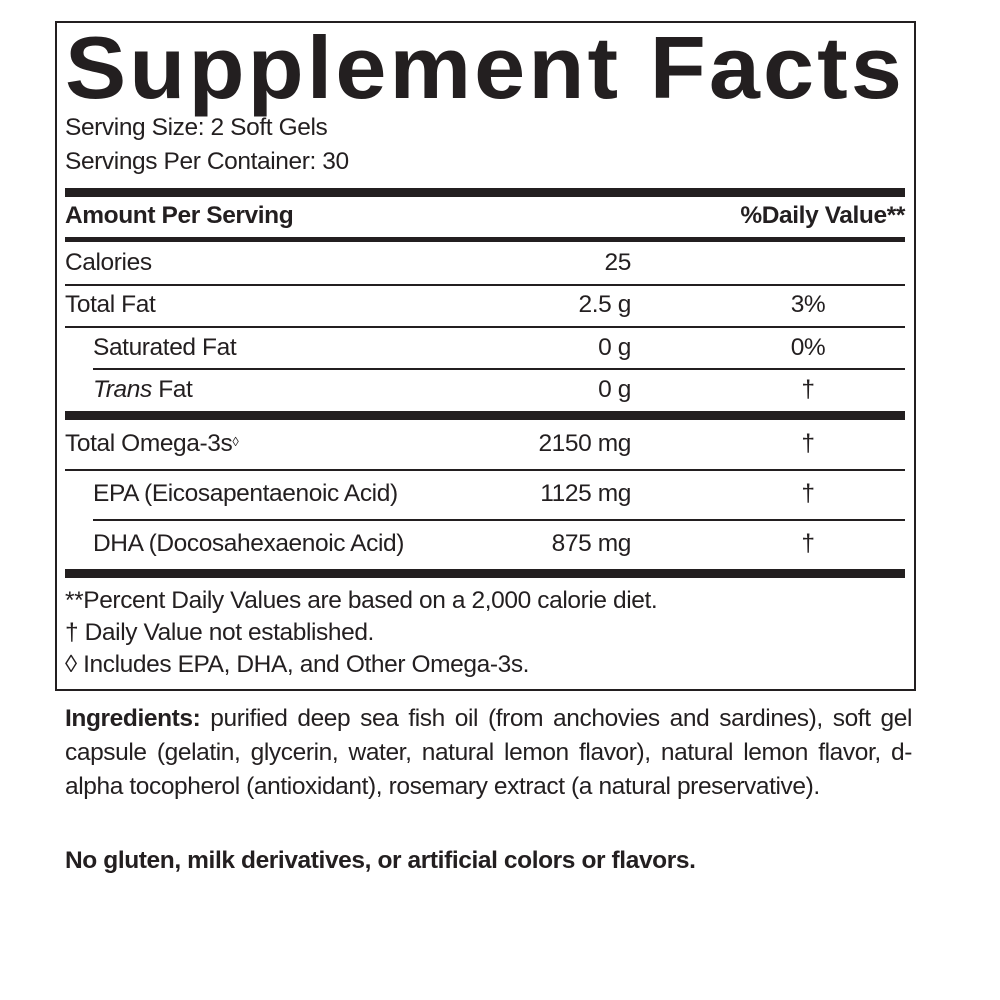  Describe the element at coordinates (591, 543) in the screenshot. I see `nutrient-amount: 875 mg` at that location.